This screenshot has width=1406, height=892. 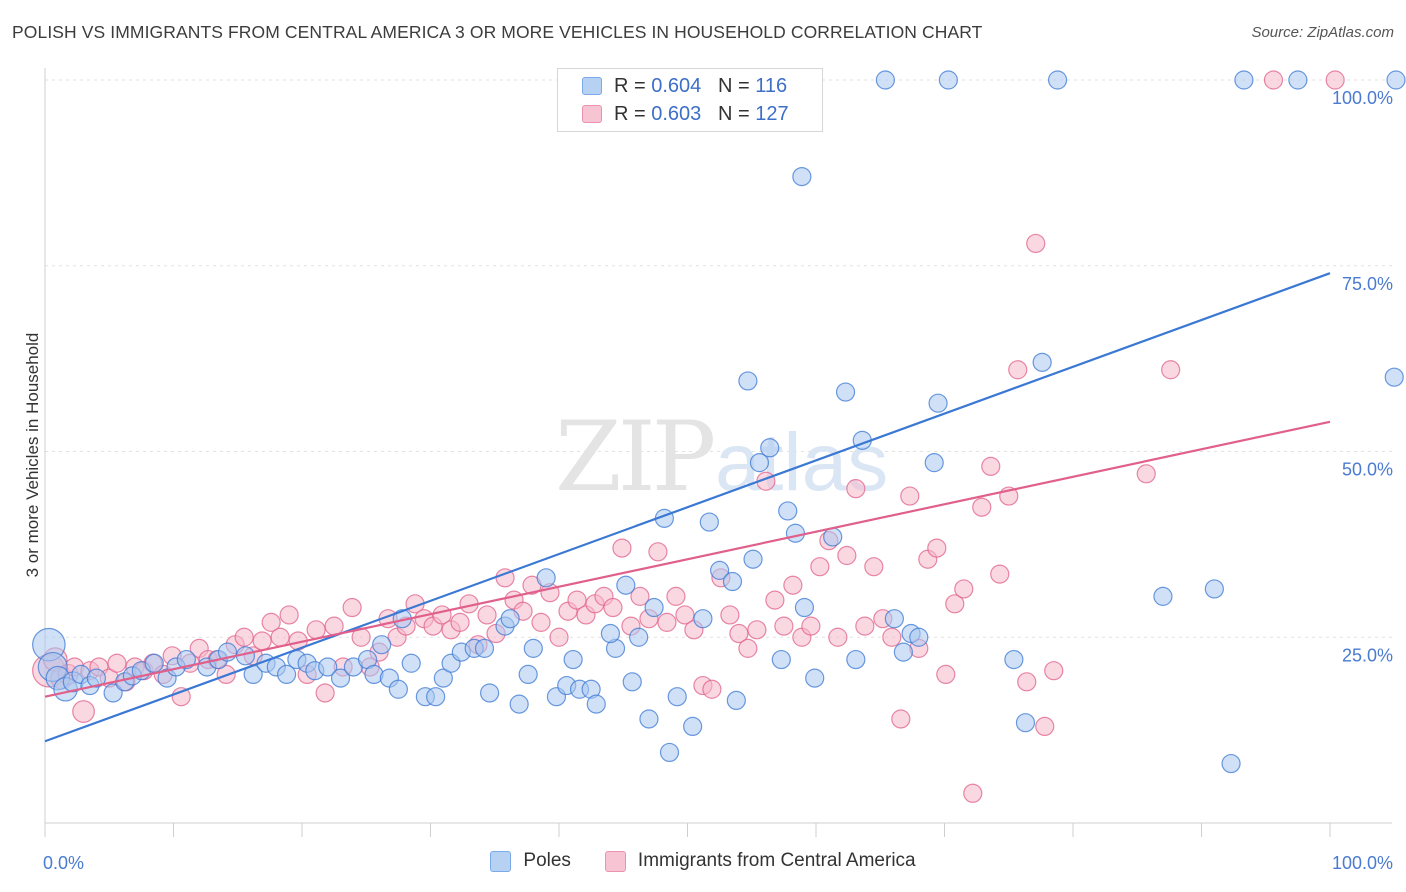 I want to click on legend-item-immigrants: Immigrants from Central America, so click(x=760, y=861).